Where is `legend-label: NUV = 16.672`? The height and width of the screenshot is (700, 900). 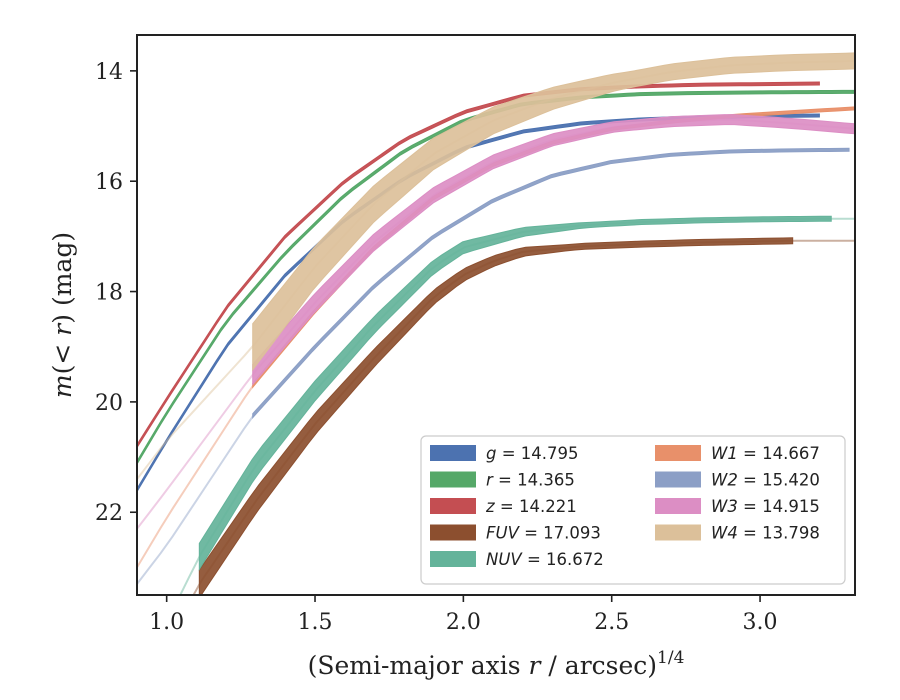
legend-label: NUV = 16.672 is located at coordinates (545, 559).